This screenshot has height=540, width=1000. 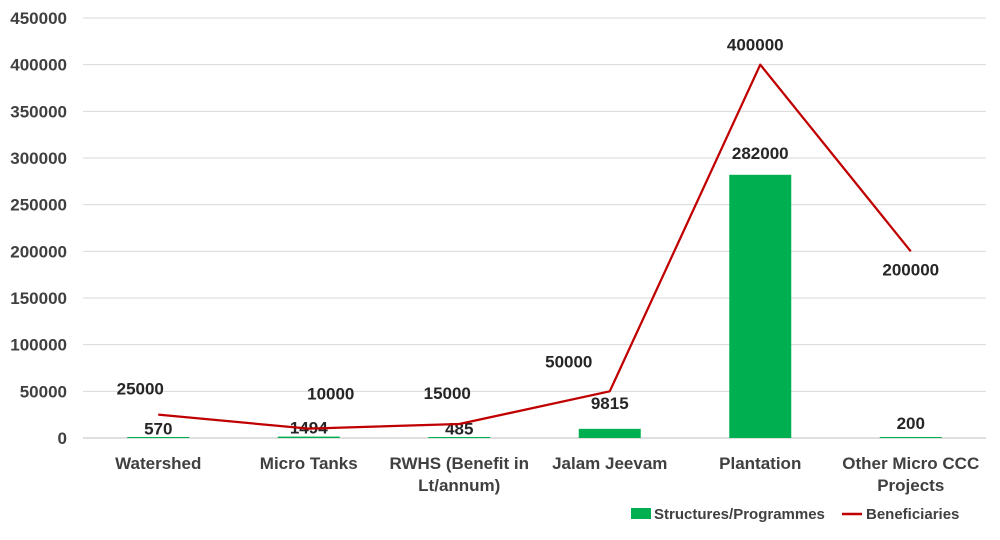 I want to click on bar-data-label: 9815, so click(x=610, y=403).